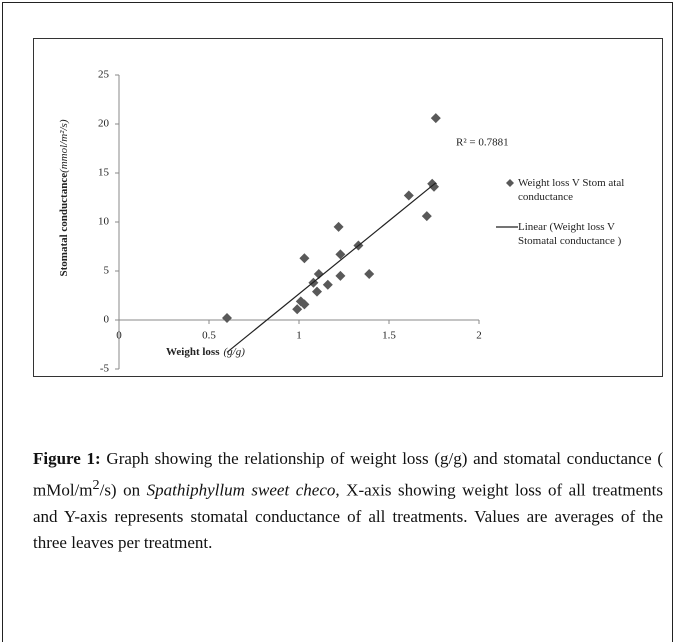 The height and width of the screenshot is (642, 677). Describe the element at coordinates (571, 190) in the screenshot. I see `legend-label: Weight loss V Stom atal conductance` at that location.